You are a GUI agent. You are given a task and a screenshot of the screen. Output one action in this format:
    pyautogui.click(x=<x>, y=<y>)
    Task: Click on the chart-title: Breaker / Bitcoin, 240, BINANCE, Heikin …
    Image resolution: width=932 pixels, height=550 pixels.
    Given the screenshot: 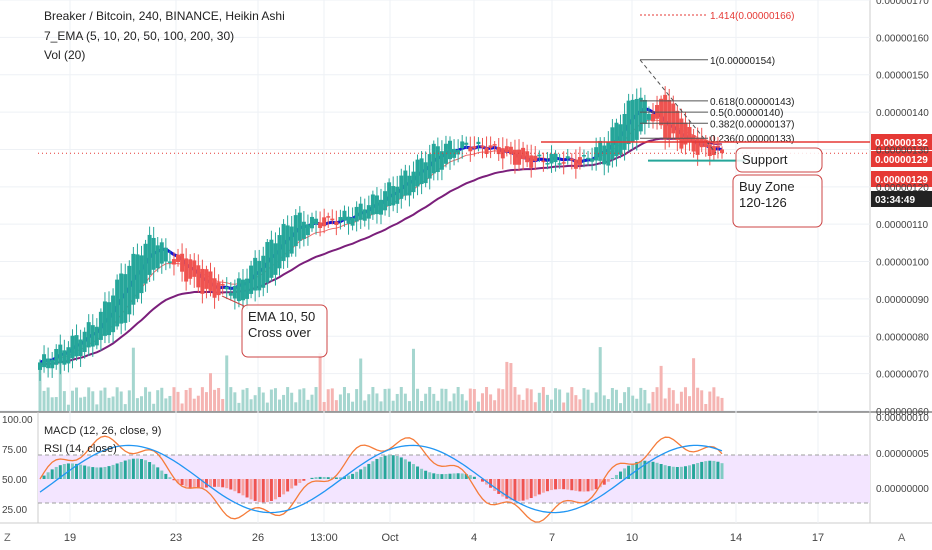 What is the action you would take?
    pyautogui.click(x=164, y=16)
    